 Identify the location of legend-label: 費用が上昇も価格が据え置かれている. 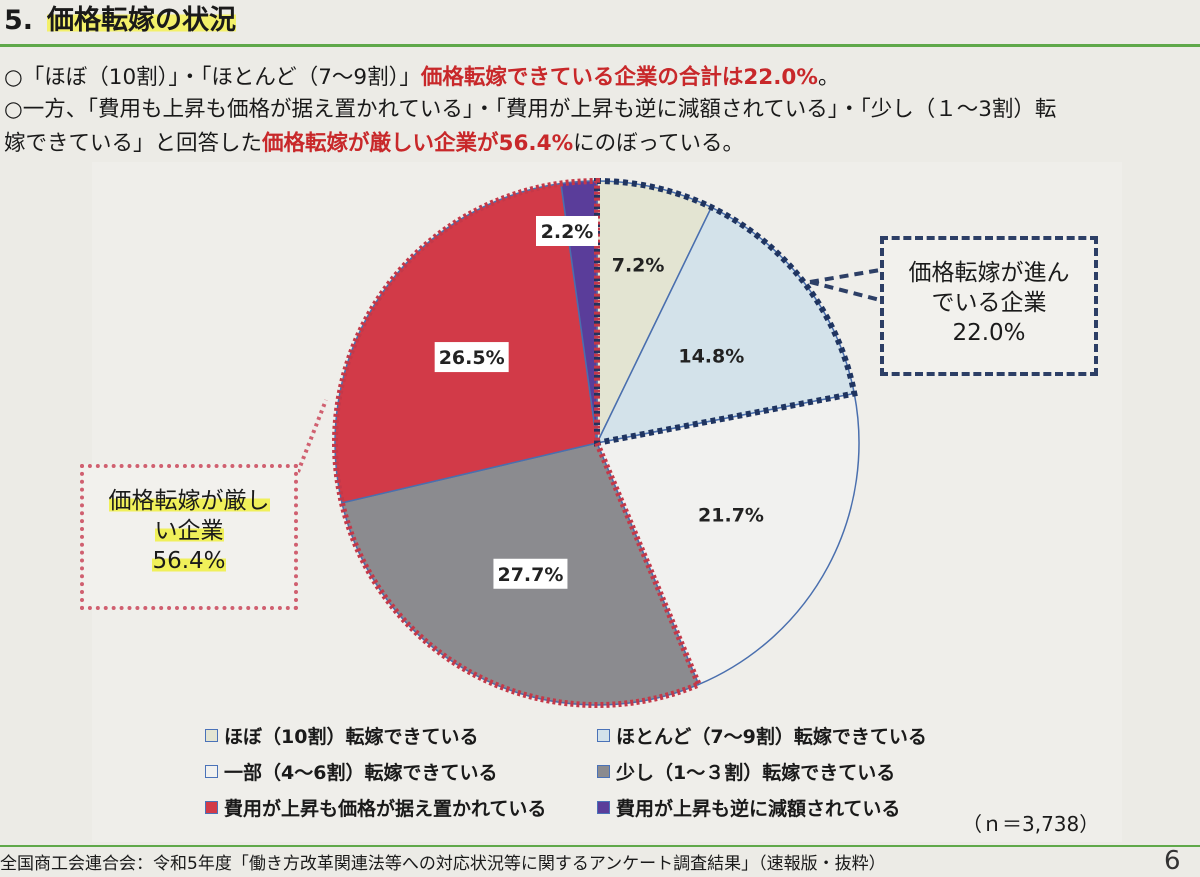
(385, 809).